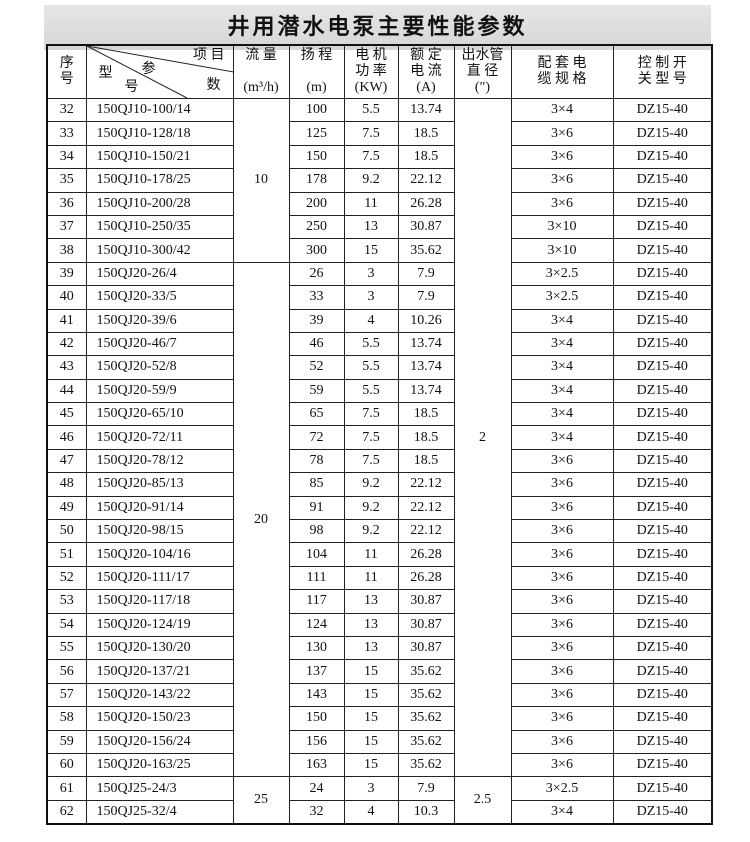 This screenshot has width=750, height=842. Describe the element at coordinates (379, 578) in the screenshot. I see `table-row: 52 150QJ20-111/17 111 11 26.28 3×6 DZ15-40` at that location.